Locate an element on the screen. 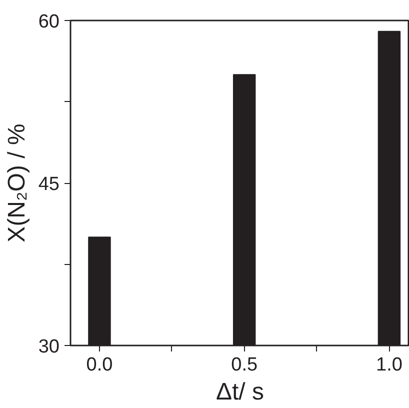 The image size is (409, 408). y-axis-title: X(N₂O) / % is located at coordinates (16, 183).